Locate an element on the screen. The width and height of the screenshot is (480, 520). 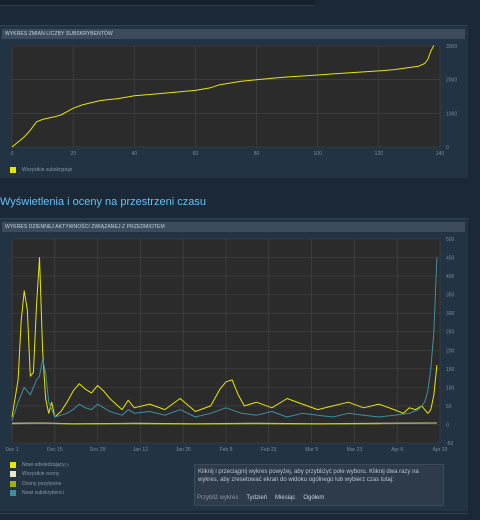
x-tick-label: Apr 6 is located at coordinates (397, 450).